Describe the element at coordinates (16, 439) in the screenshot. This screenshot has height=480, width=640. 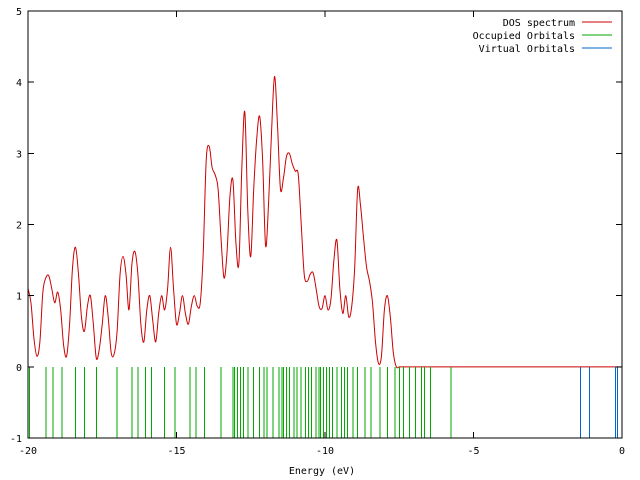
I see `y-tick-label: -1` at that location.